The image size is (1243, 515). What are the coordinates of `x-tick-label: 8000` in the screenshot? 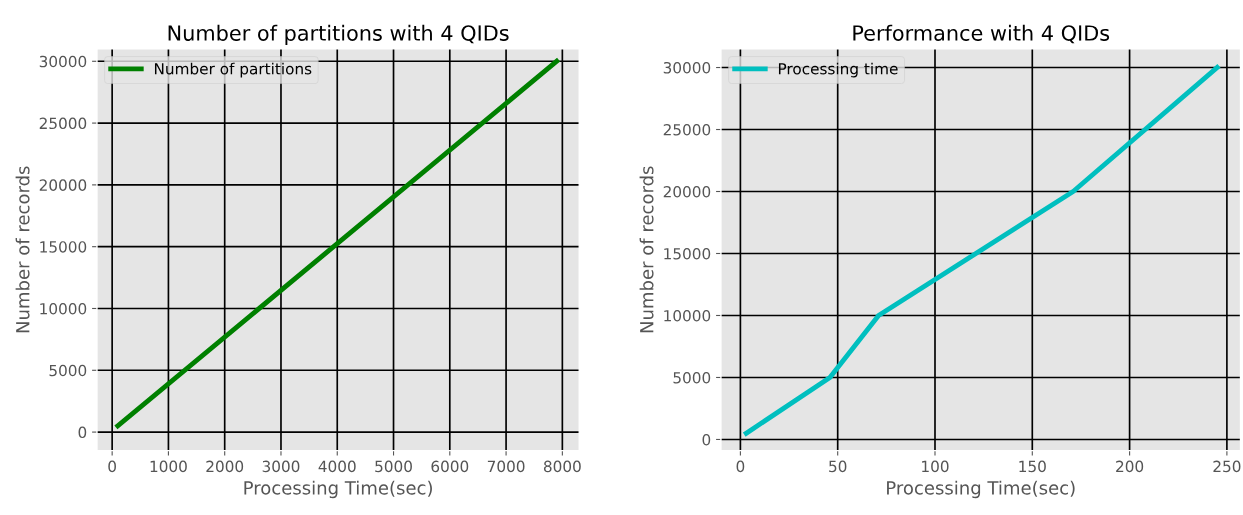 It's located at (562, 466).